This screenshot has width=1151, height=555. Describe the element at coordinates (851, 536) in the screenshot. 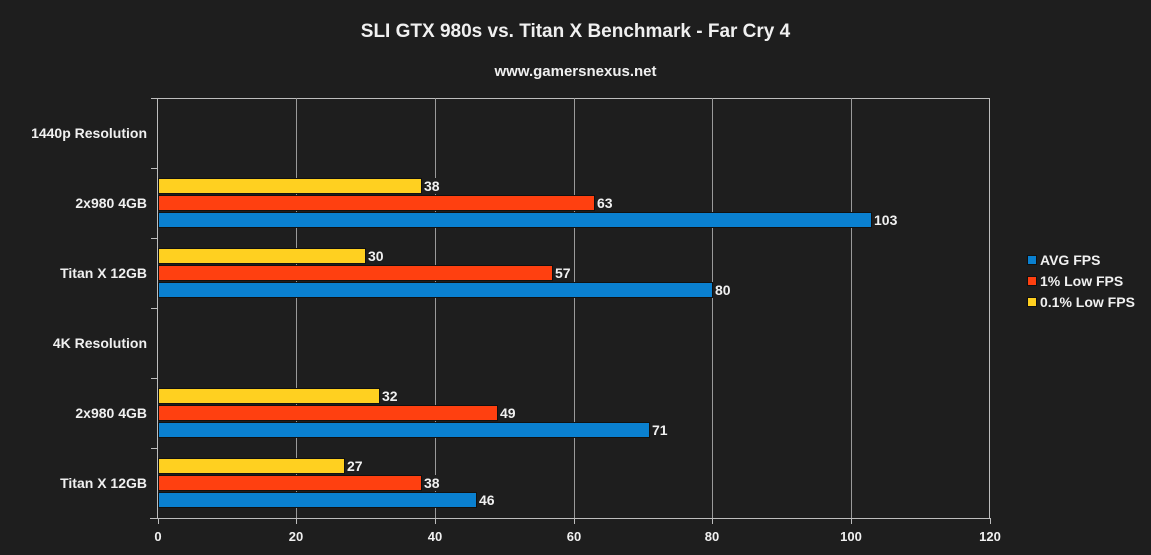

I see `x-tick-label: 100` at that location.